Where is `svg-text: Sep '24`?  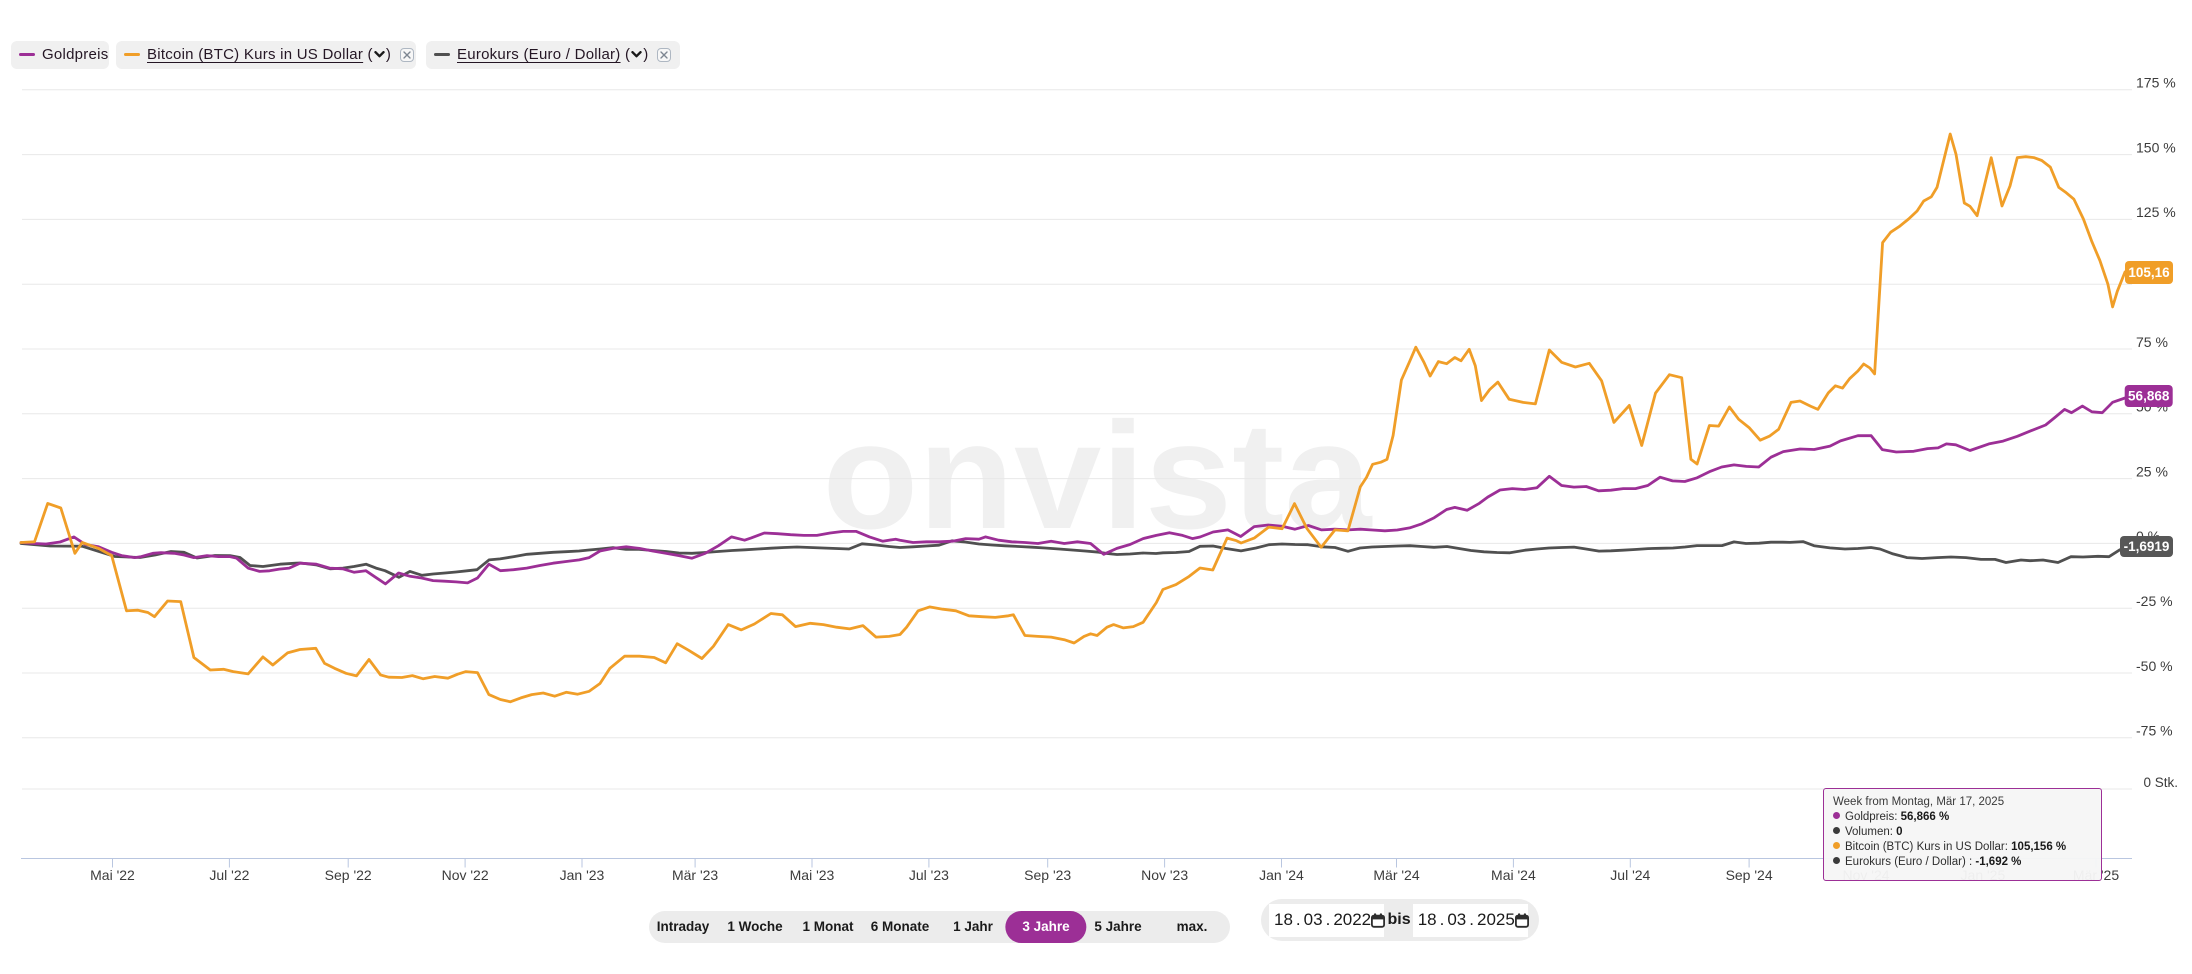
svg-text: Sep '24 is located at coordinates (1749, 875).